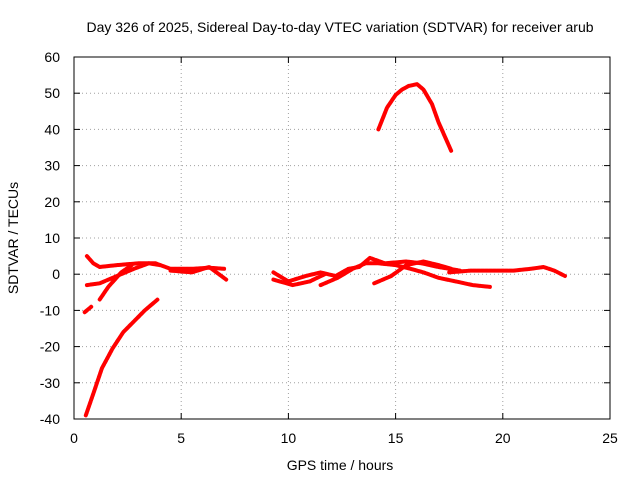 Image resolution: width=640 pixels, height=480 pixels. Describe the element at coordinates (50, 347) in the screenshot. I see `y-tick-label: -20` at that location.